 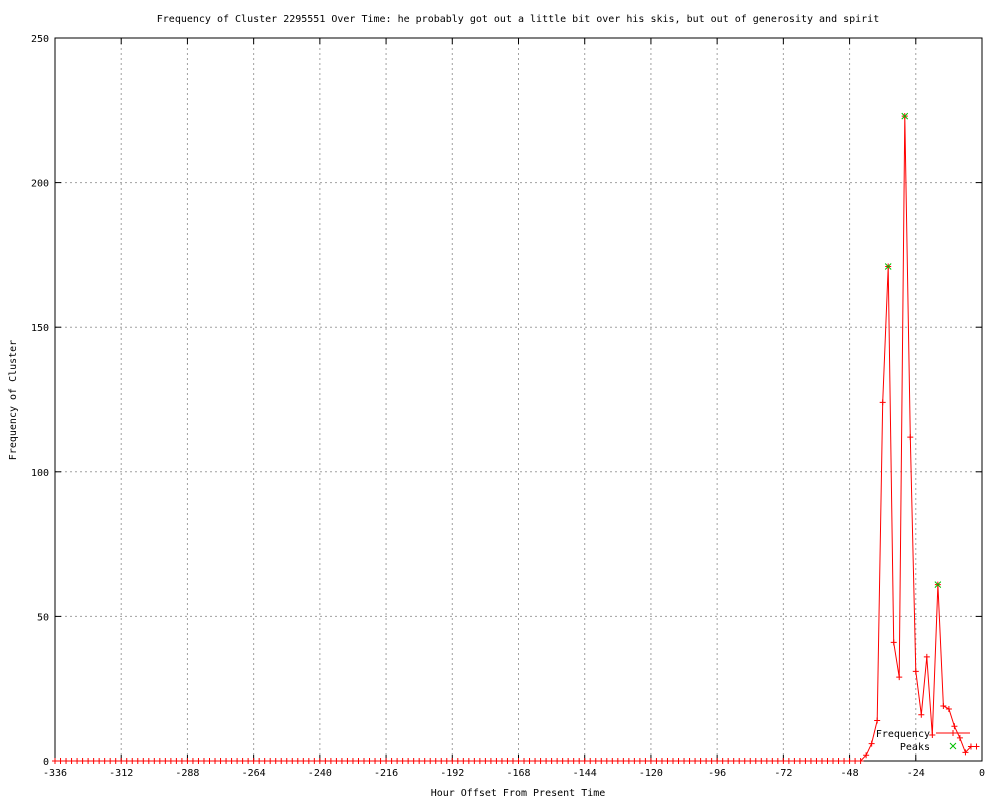 I want to click on x-tick-label: -24, so click(x=916, y=773).